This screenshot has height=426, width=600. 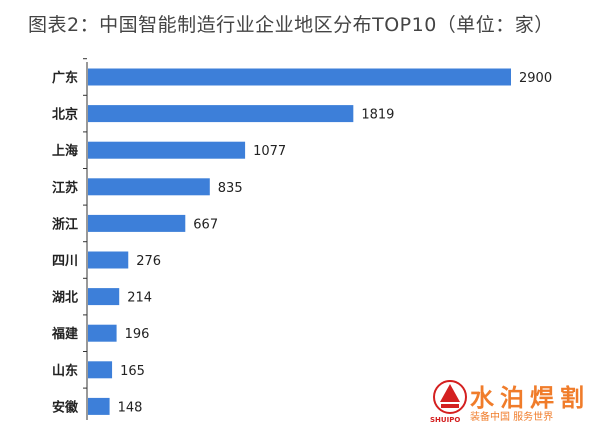 I want to click on category-label: 浙江, so click(x=65, y=224).